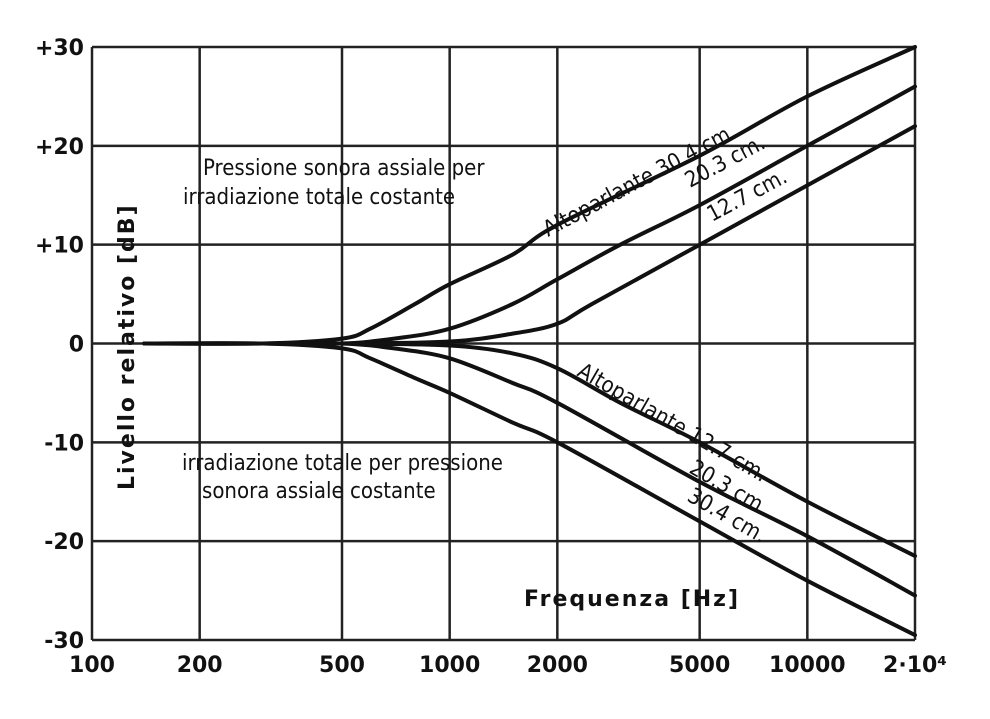  I want to click on x-axis-label: Frequenza [Hz], so click(632, 599).